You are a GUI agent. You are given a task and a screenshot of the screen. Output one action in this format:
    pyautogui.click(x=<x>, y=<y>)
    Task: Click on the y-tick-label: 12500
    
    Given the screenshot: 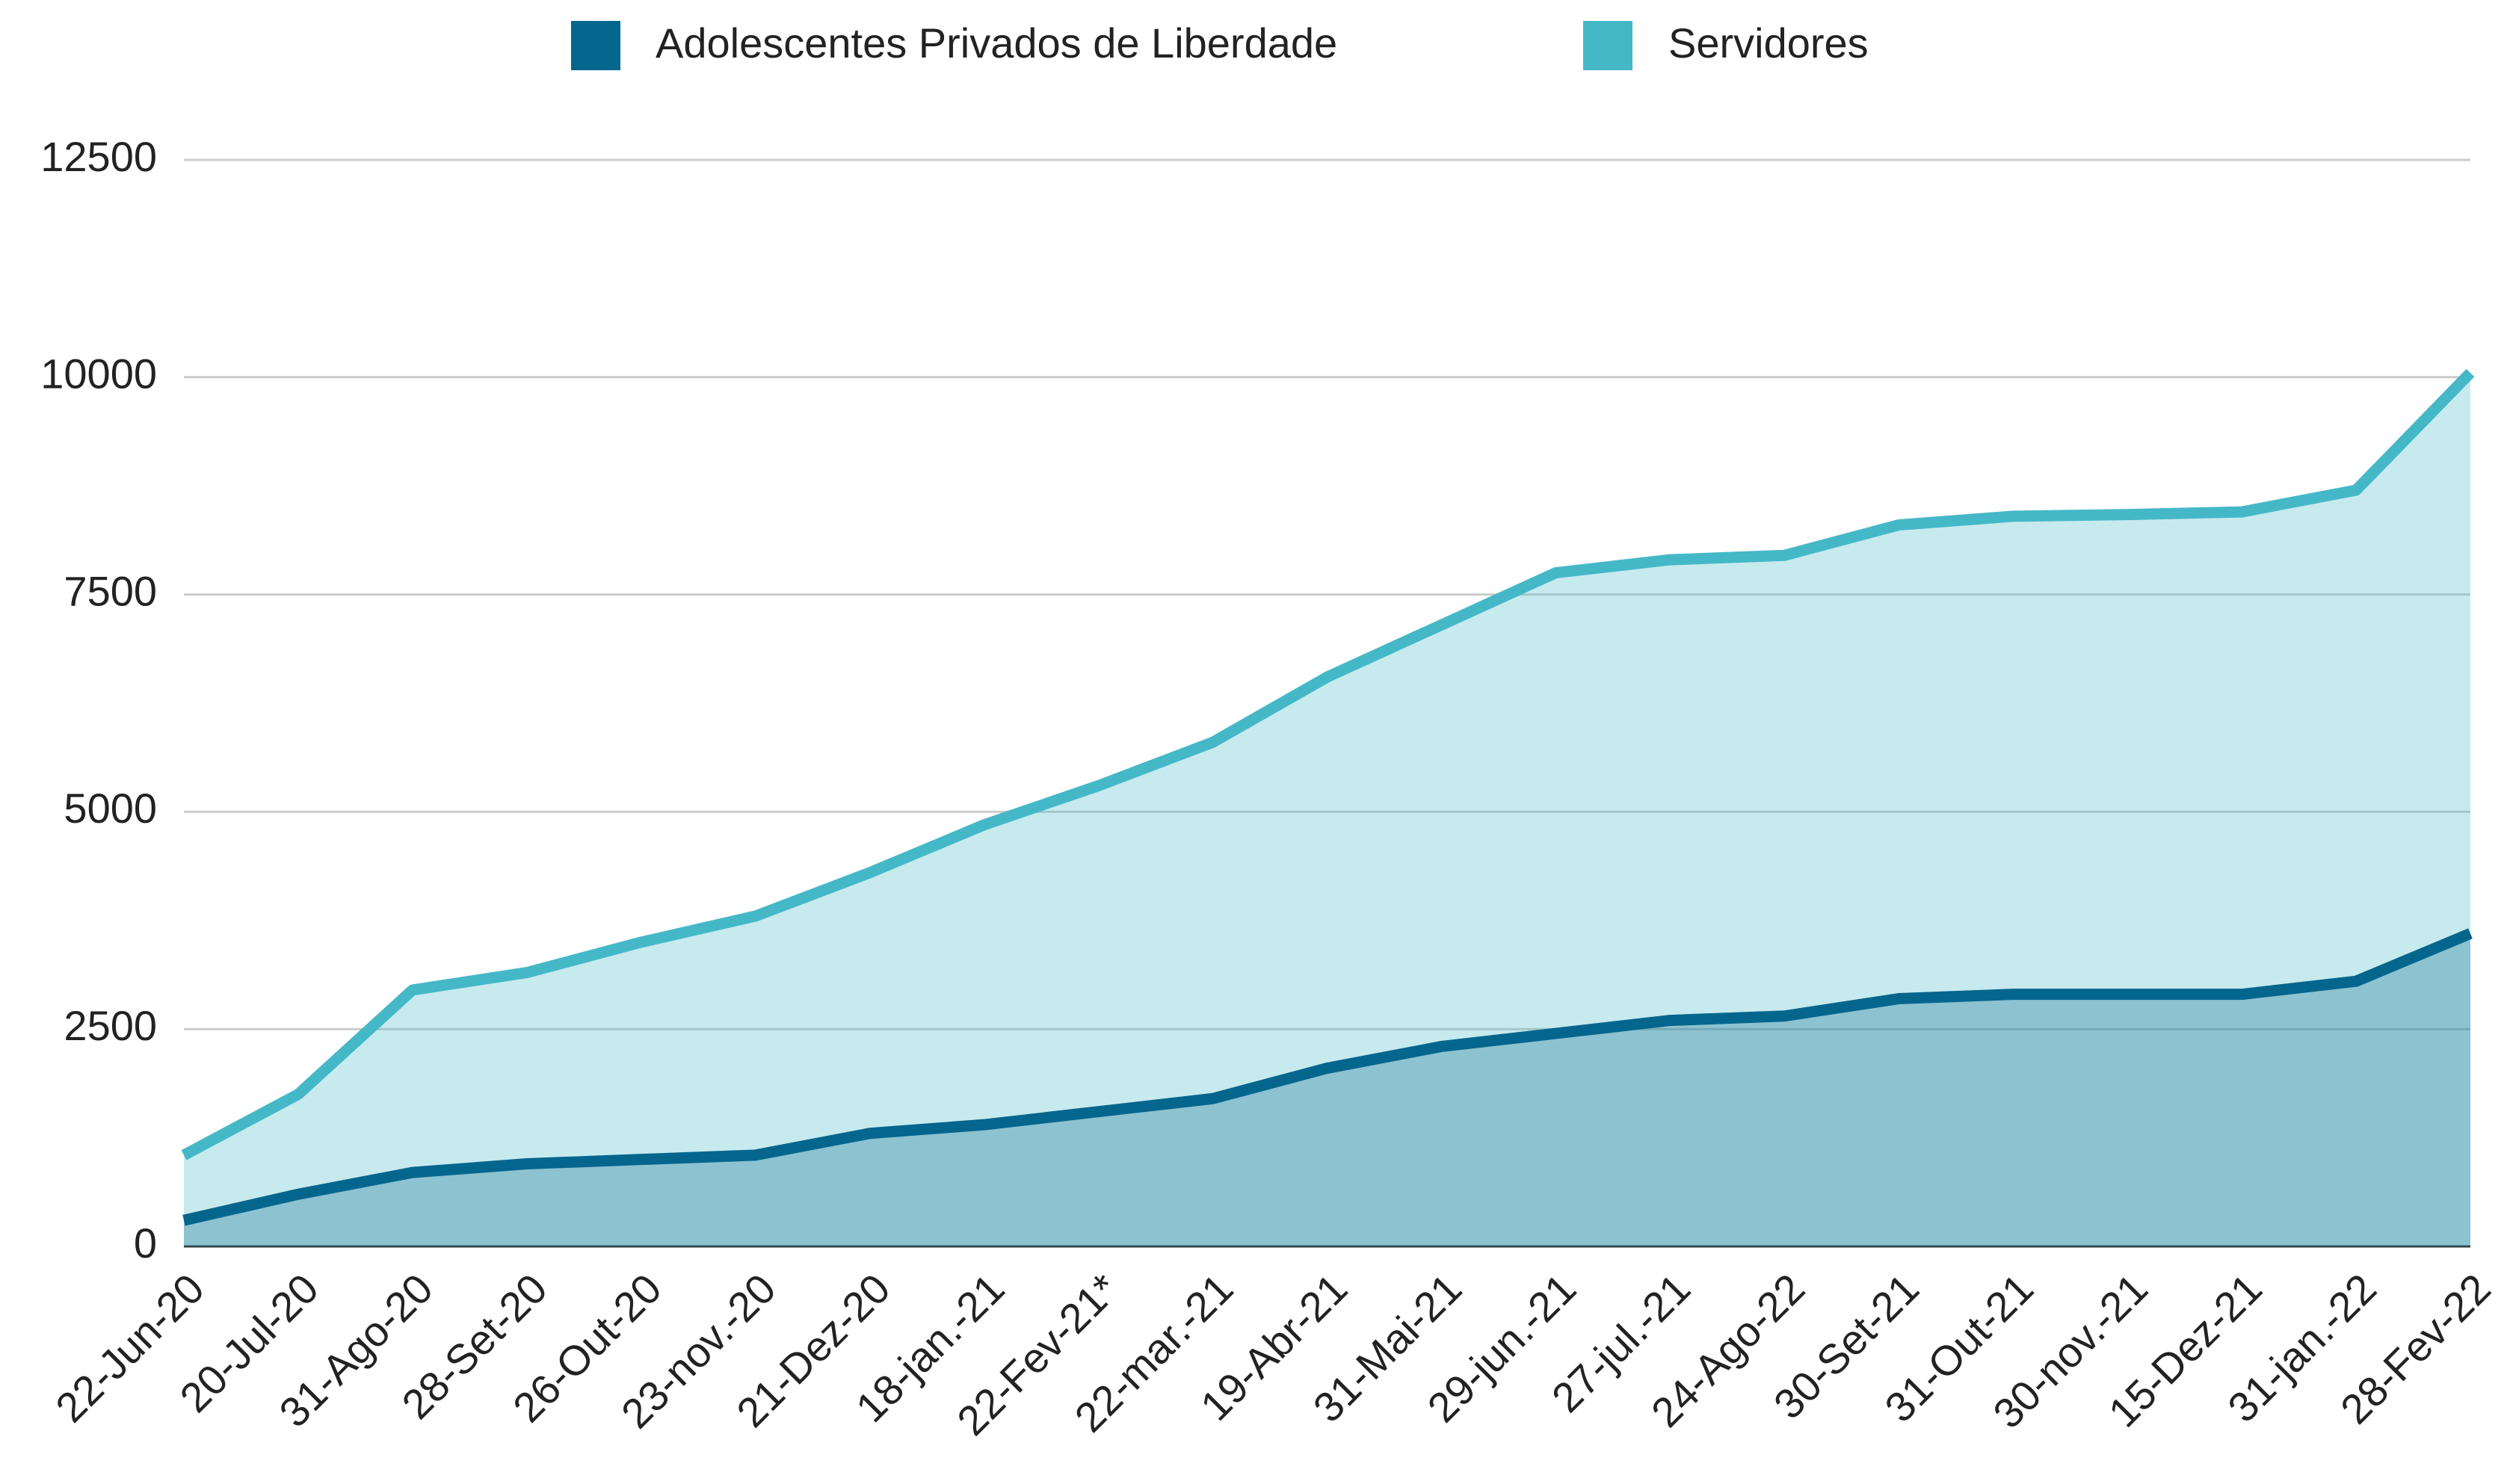 What is the action you would take?
    pyautogui.click(x=98, y=157)
    